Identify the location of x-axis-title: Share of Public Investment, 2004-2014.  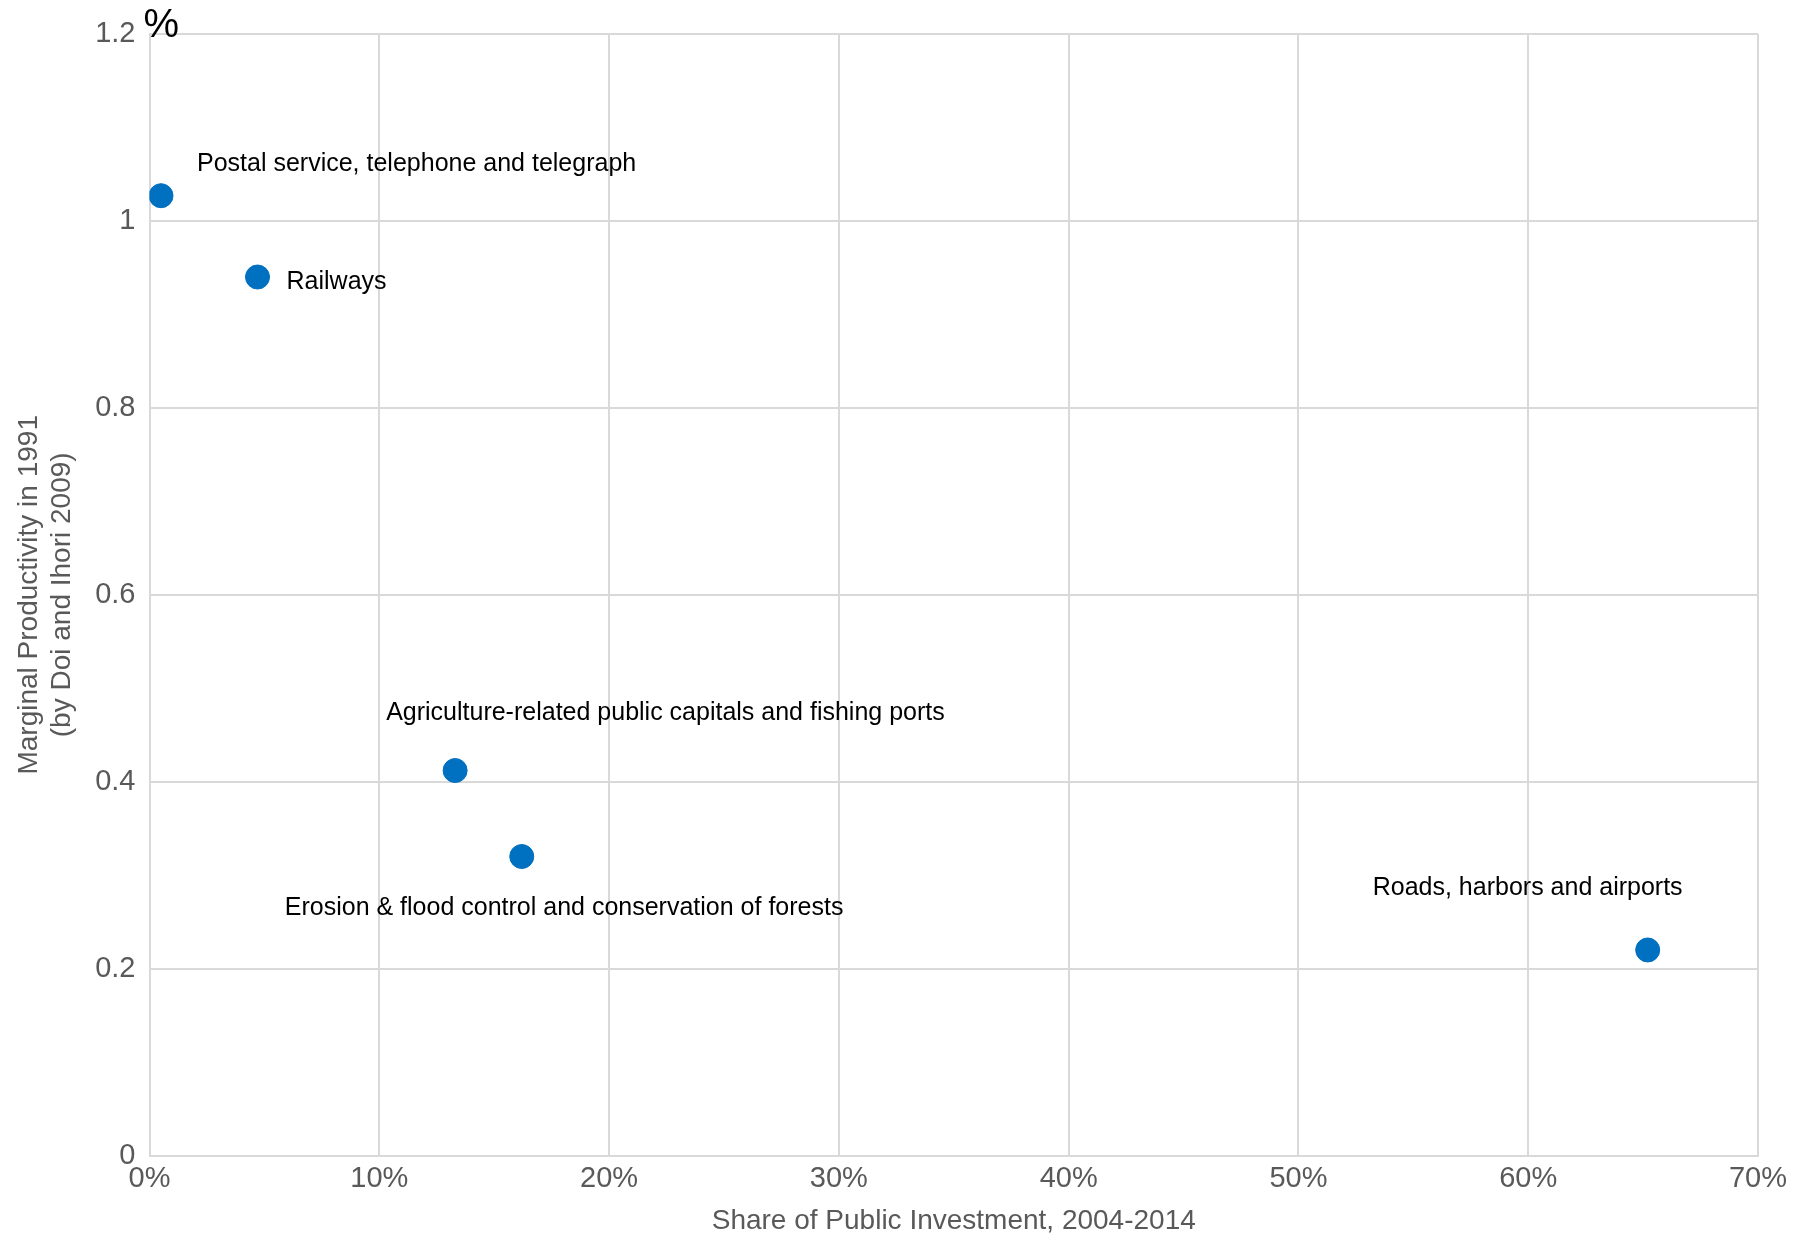
(953, 1219).